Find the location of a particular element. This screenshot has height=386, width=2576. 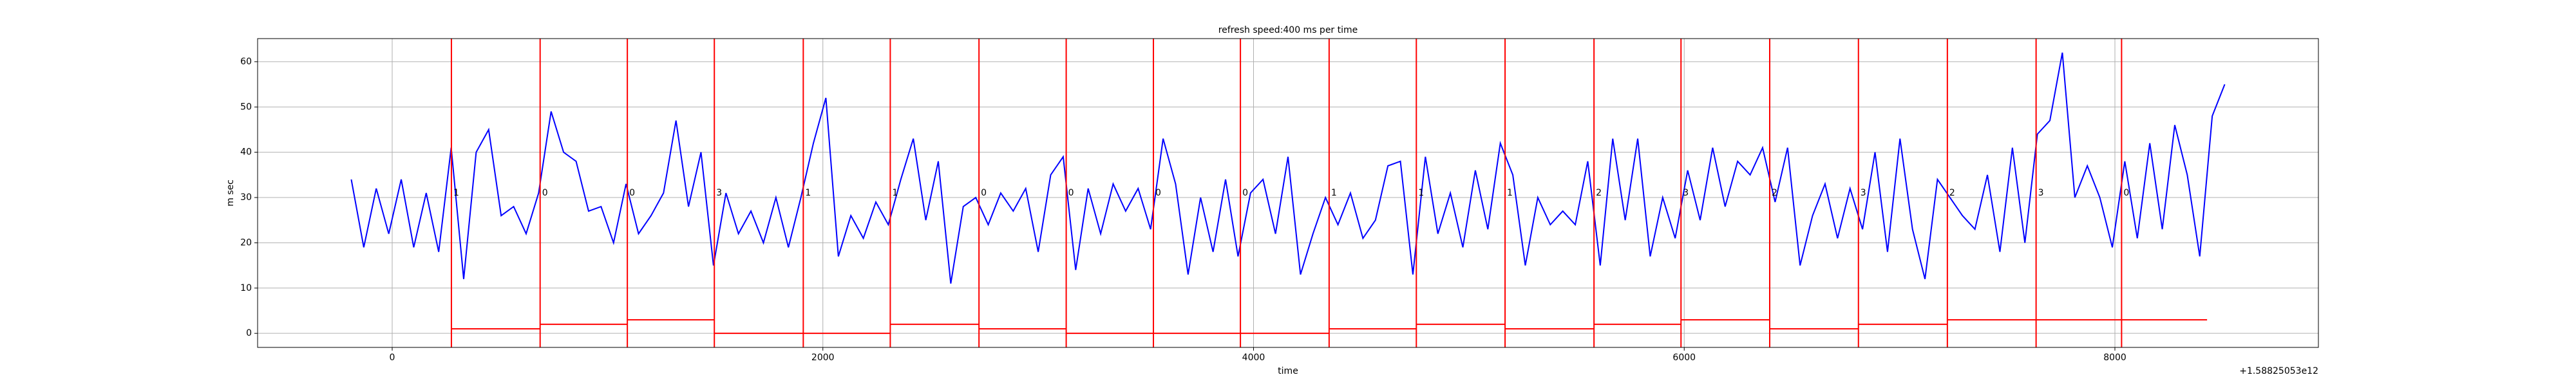

y-tick-label: 40 is located at coordinates (246, 152).